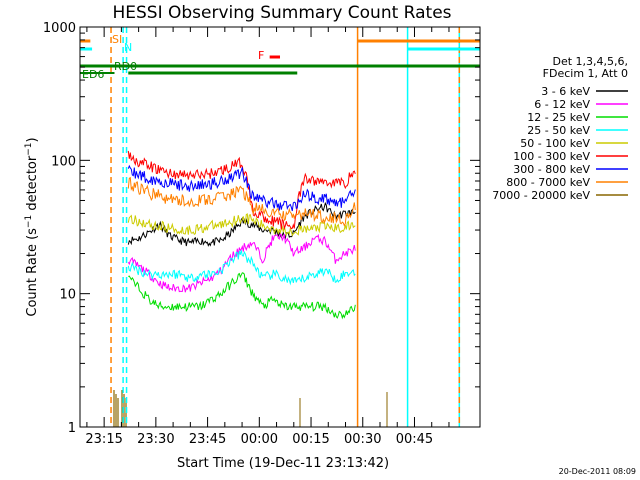  What do you see at coordinates (362, 439) in the screenshot?
I see `x-tick-label: 00:30` at bounding box center [362, 439].